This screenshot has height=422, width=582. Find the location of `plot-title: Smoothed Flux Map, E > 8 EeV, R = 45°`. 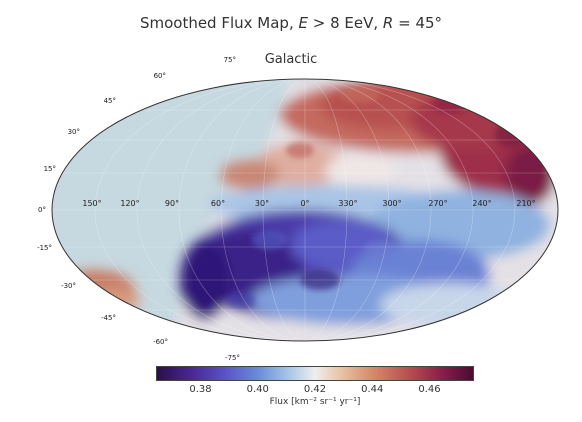

plot-title: Smoothed Flux Map, E > 8 EeV, R = 45° is located at coordinates (291, 23).